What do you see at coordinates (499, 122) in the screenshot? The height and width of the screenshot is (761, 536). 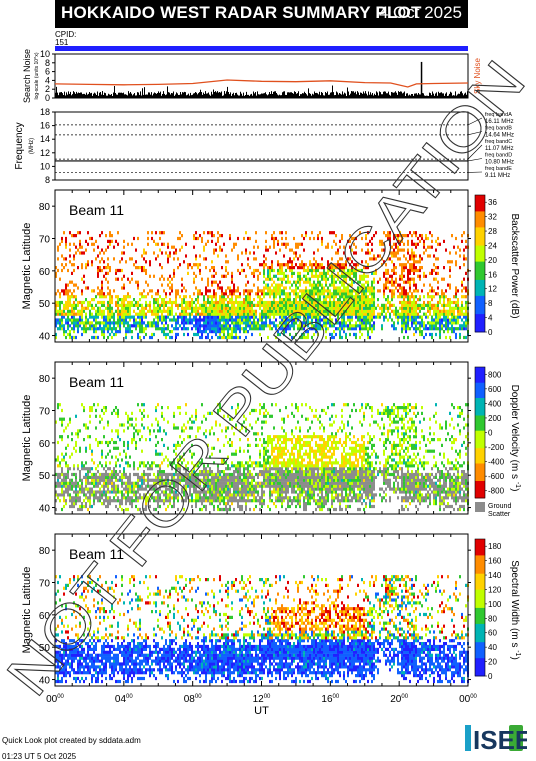 I see `frequency-band-value: 16.11 MHz` at bounding box center [499, 122].